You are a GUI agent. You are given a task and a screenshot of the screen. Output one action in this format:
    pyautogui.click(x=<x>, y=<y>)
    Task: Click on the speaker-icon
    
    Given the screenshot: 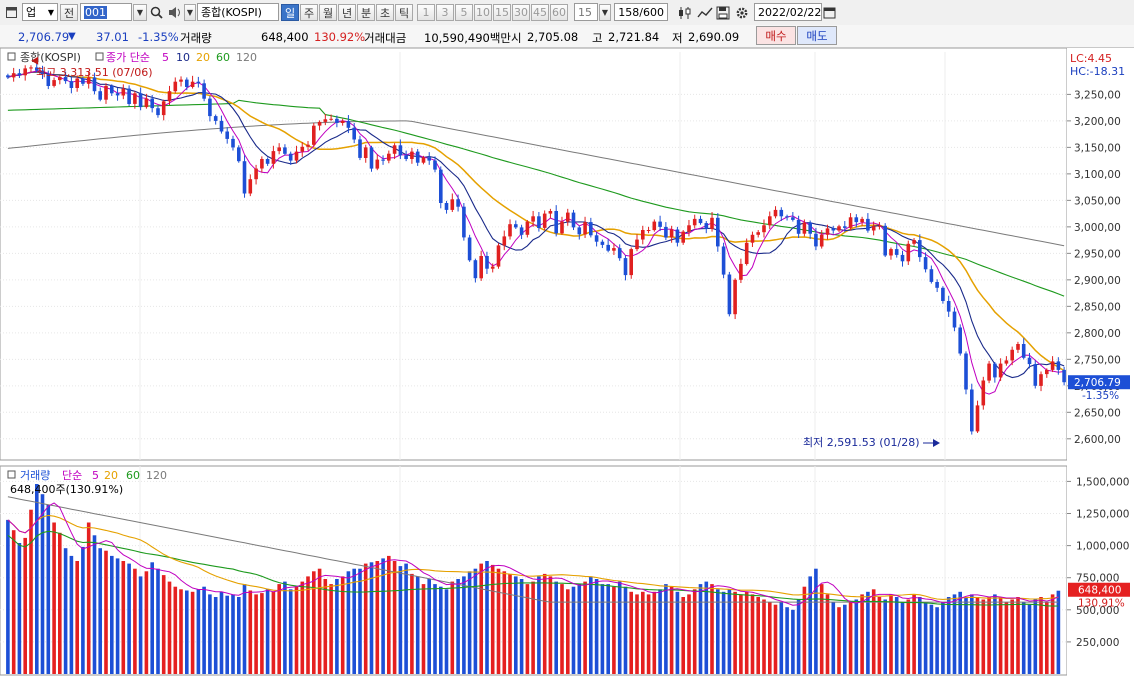 What is the action you would take?
    pyautogui.click(x=174, y=12)
    